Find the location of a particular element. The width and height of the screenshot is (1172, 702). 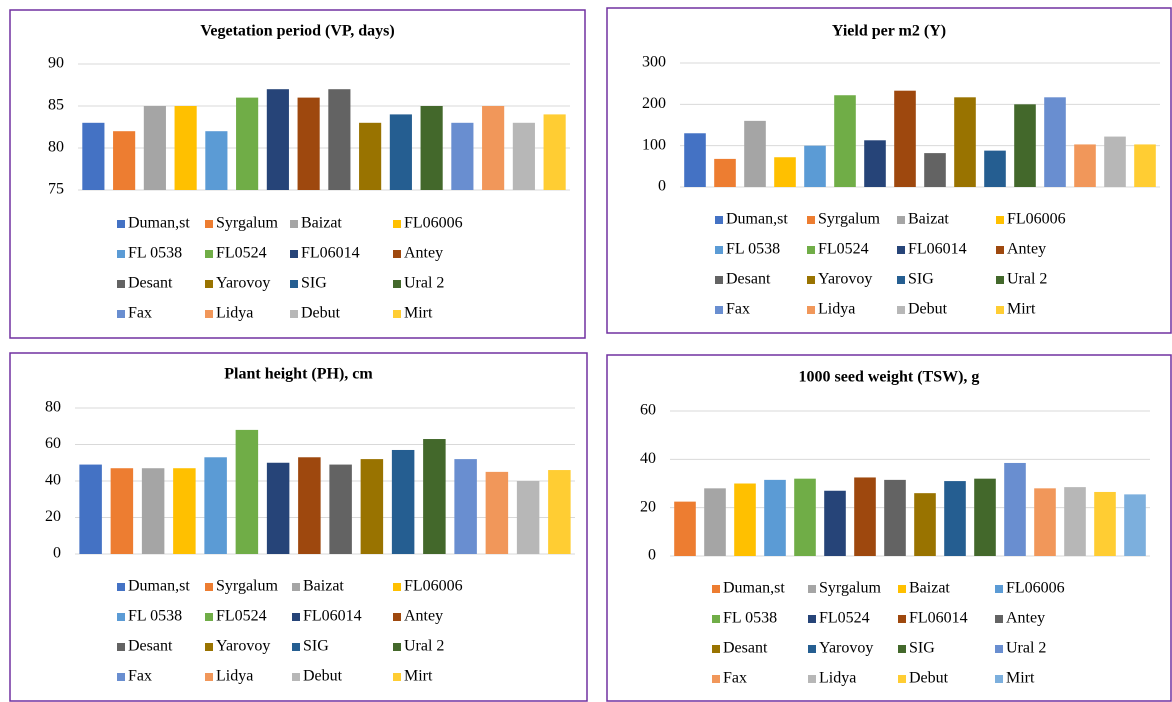

y-tick-label: 0 is located at coordinates (57, 553).